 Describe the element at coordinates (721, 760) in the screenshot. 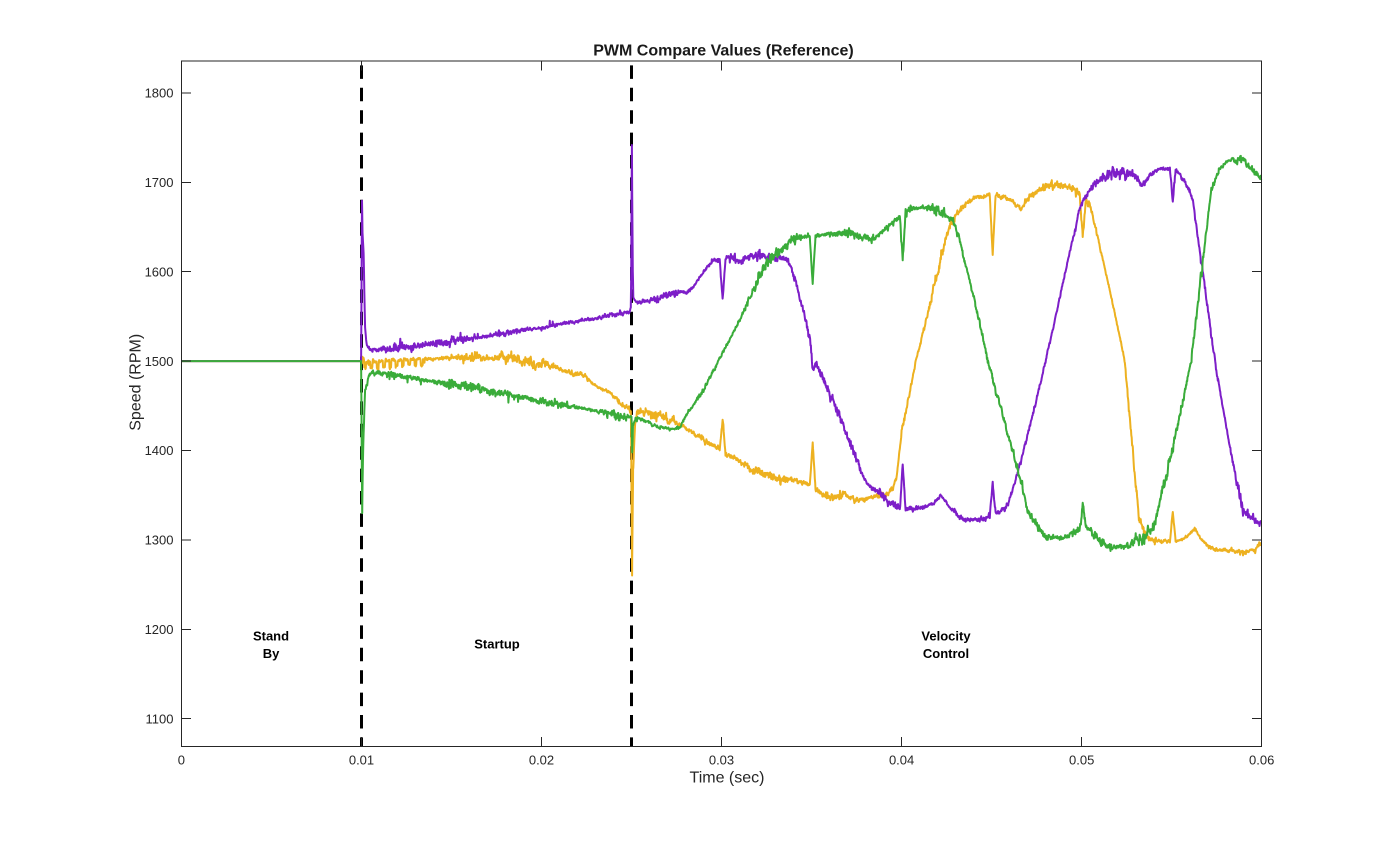

I see `svg-text: 0.03` at that location.